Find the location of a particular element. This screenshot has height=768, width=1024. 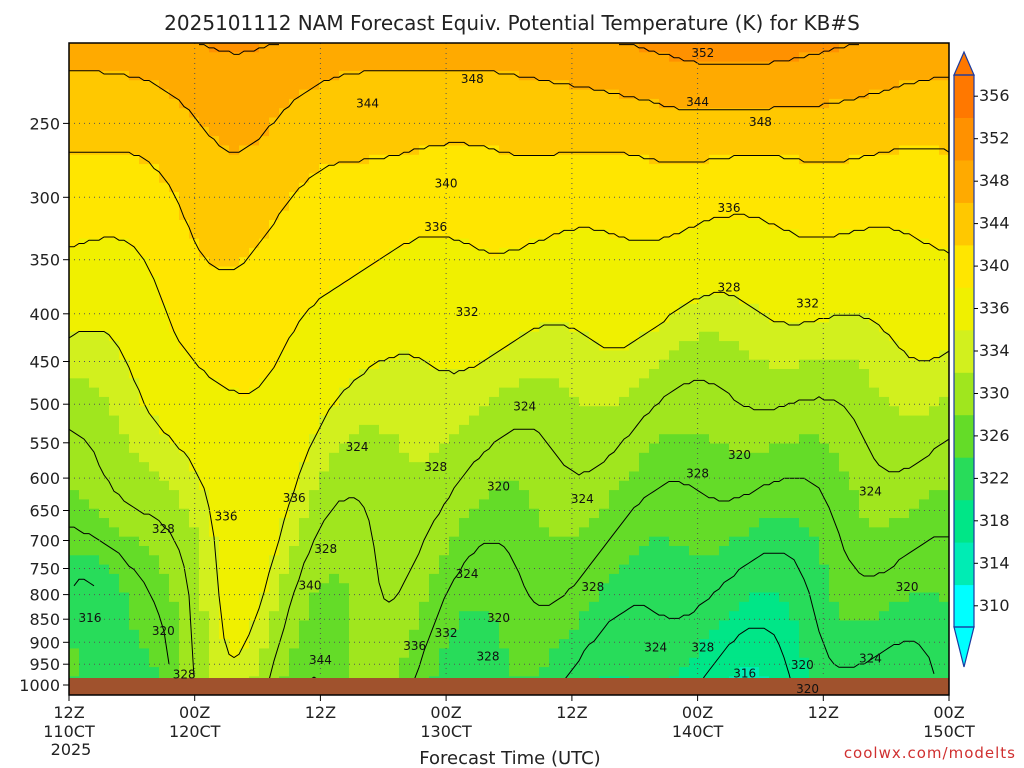

colorbar-label: 336 is located at coordinates (994, 308).